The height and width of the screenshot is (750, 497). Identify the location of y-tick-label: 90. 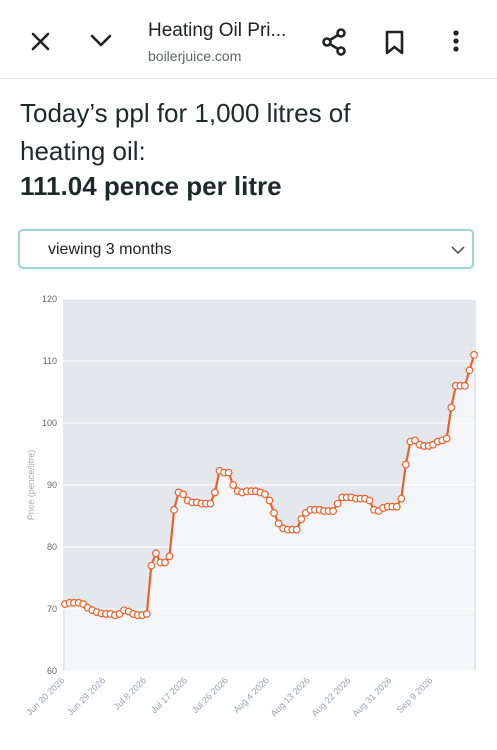
(52, 485).